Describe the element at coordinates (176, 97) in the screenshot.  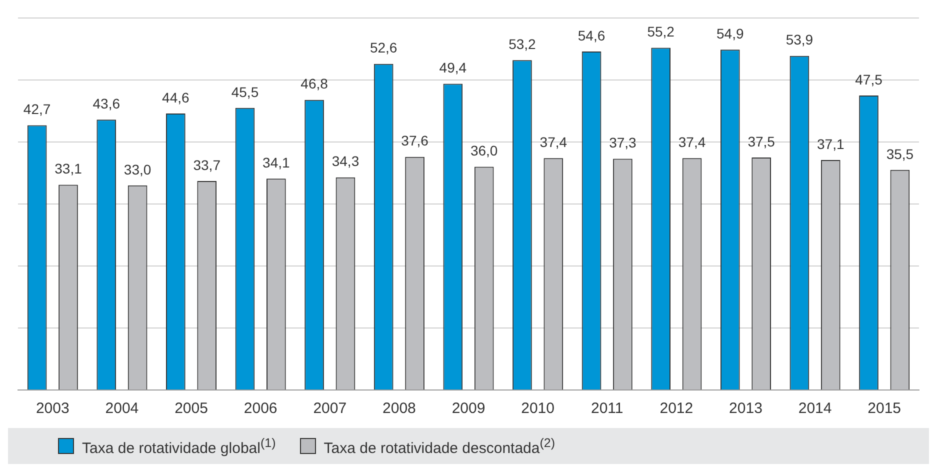
I see `data-label: 44,6` at that location.